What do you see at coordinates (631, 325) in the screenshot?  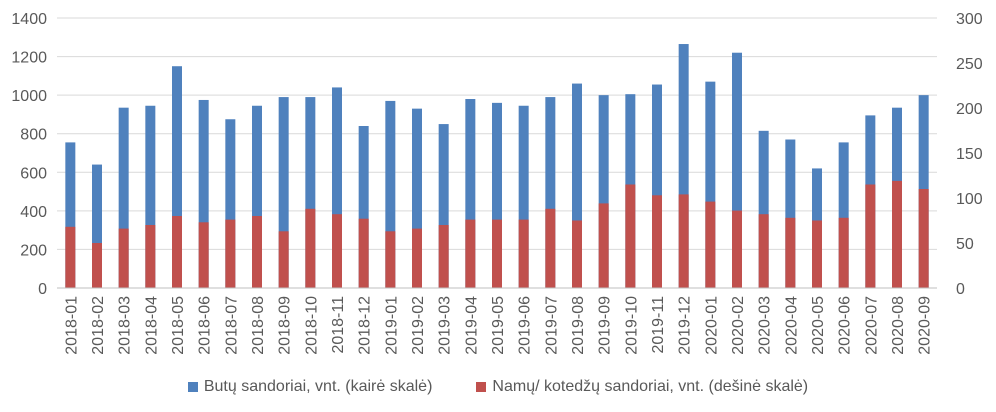 I see `x-tick-label: 2019-10` at bounding box center [631, 325].